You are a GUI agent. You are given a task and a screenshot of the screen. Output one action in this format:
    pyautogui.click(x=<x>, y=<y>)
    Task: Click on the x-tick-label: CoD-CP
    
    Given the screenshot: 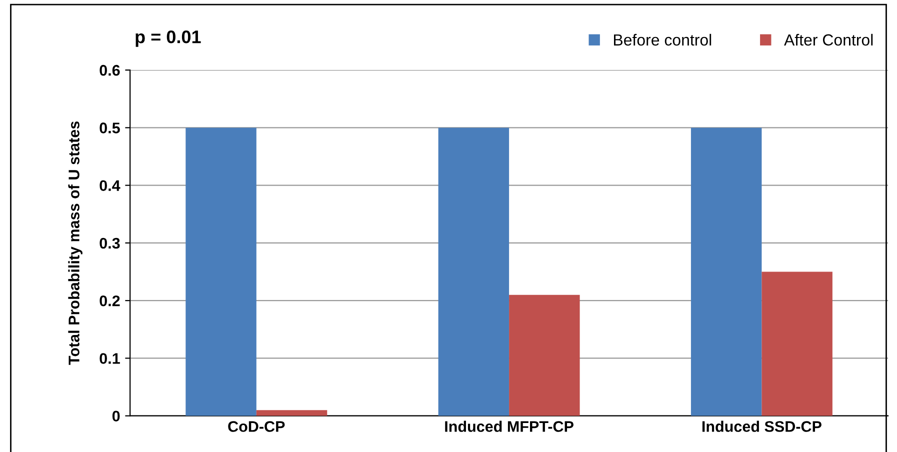 What is the action you would take?
    pyautogui.click(x=256, y=426)
    